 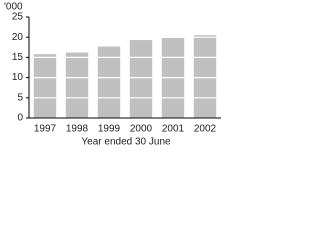 What do you see at coordinates (141, 129) in the screenshot?
I see `x-tick-label: 2000` at bounding box center [141, 129].